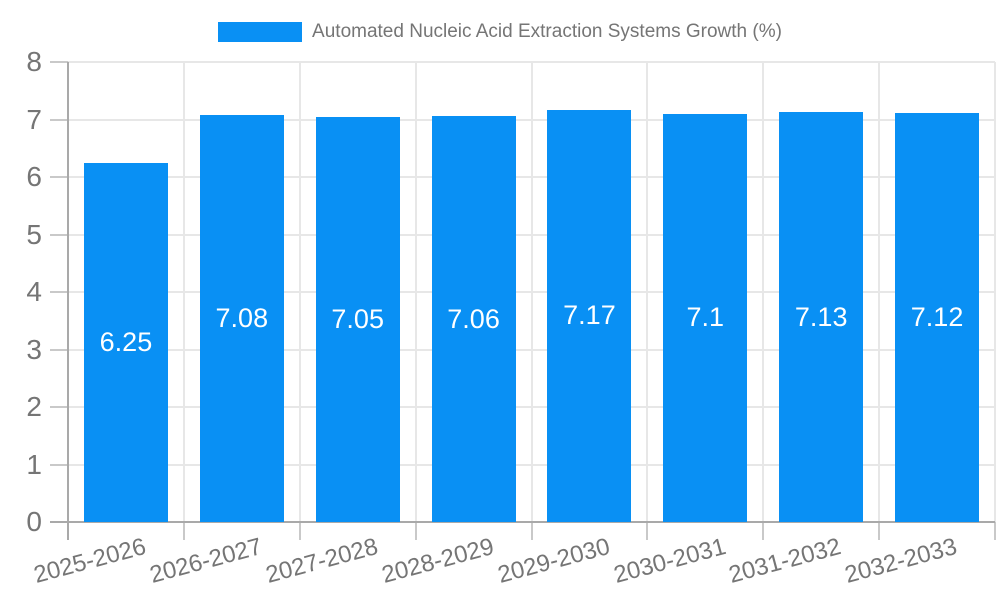  I want to click on x-axis-tick-label: 2027-2028, so click(321, 561).